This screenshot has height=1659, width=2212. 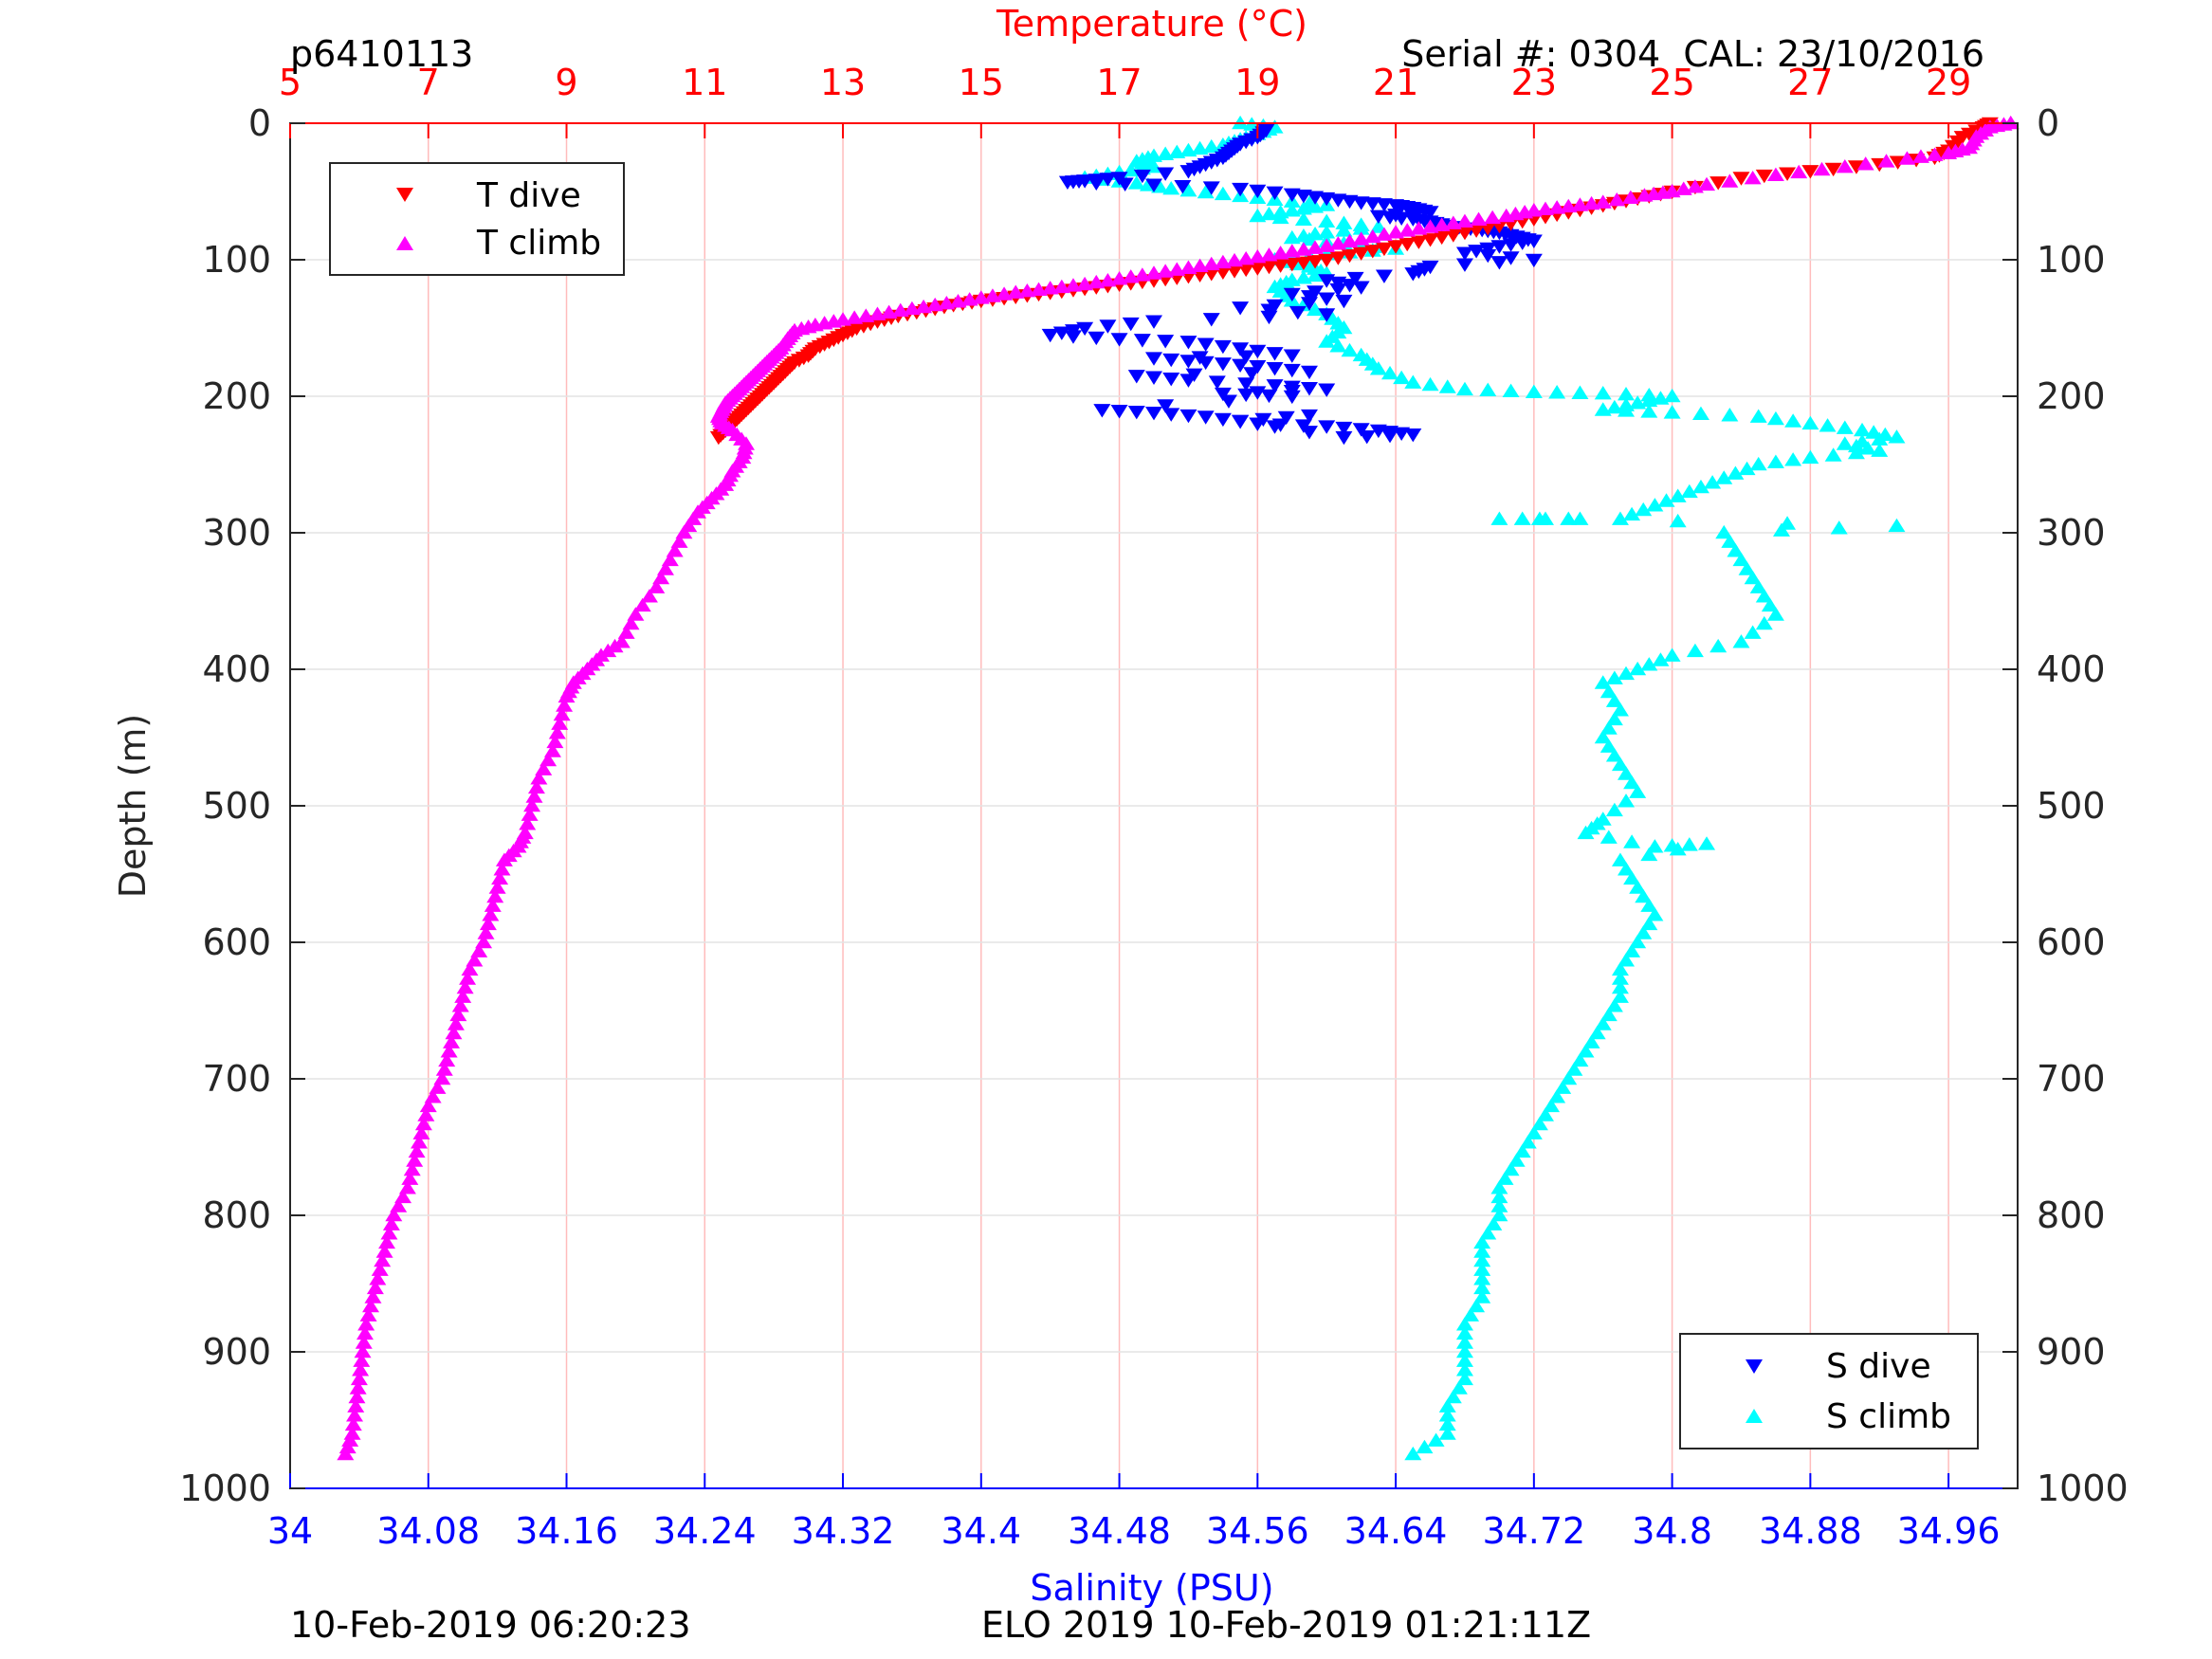 I want to click on legend-t-climb-marker, so click(x=404, y=243).